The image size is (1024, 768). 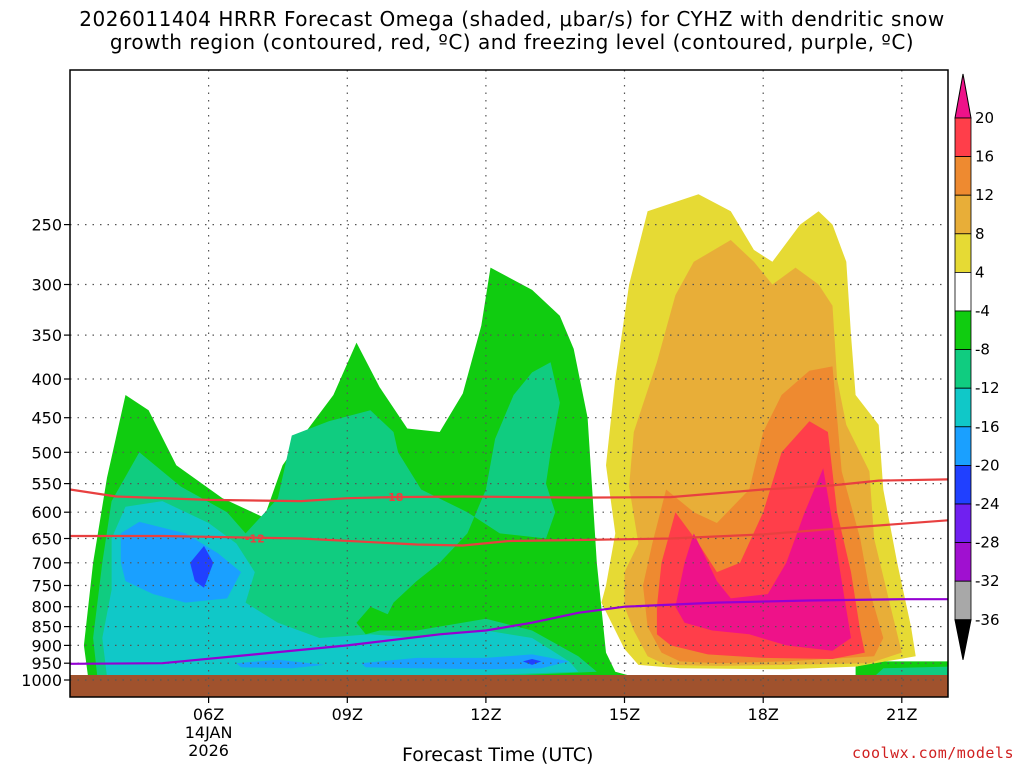 I want to click on y-tick-label-900: 900, so click(x=46, y=645).